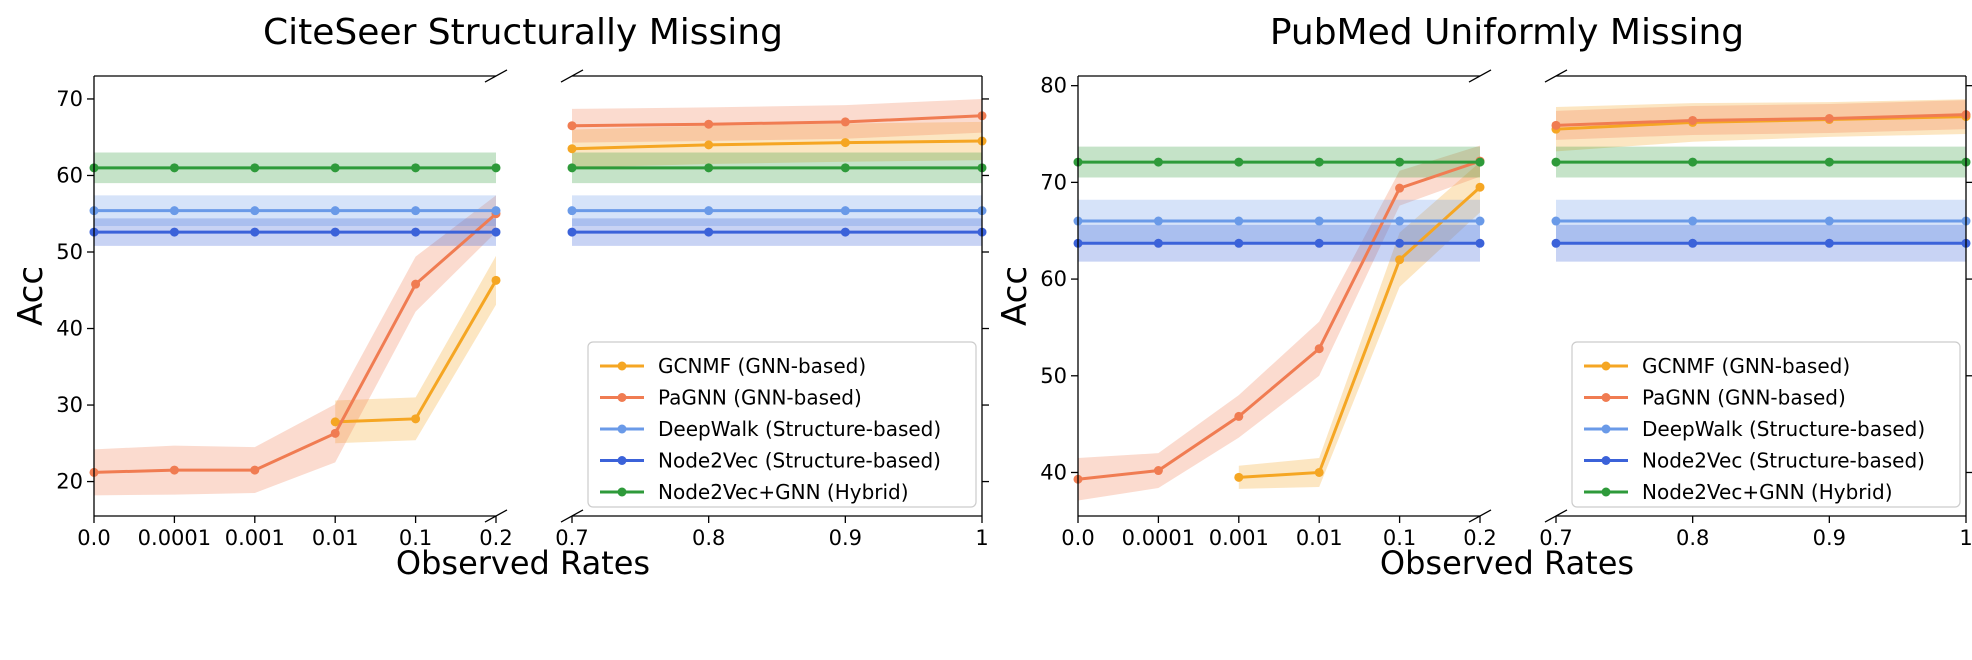 This screenshot has height=660, width=1972. Describe the element at coordinates (981, 538) in the screenshot. I see `x-tick-label: 1` at that location.